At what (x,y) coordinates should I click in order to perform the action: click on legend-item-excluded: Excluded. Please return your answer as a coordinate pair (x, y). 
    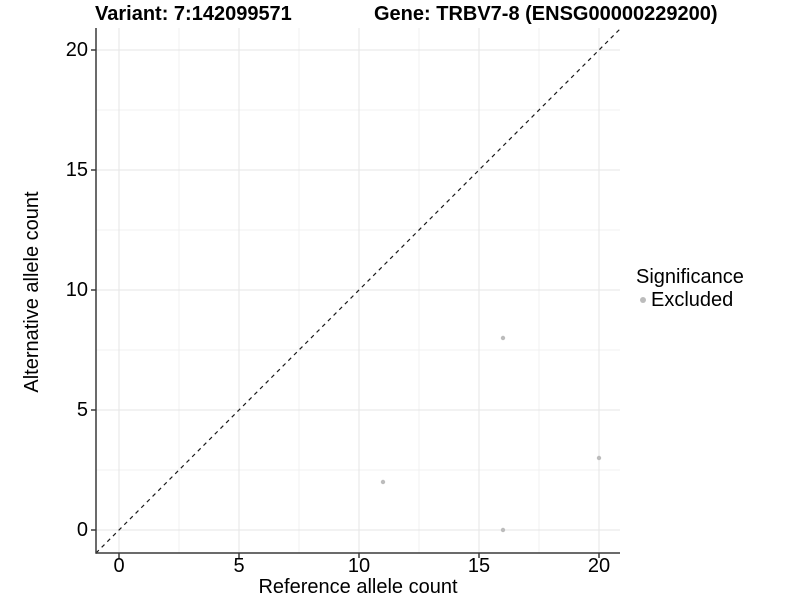
    Looking at the image, I should click on (690, 300).